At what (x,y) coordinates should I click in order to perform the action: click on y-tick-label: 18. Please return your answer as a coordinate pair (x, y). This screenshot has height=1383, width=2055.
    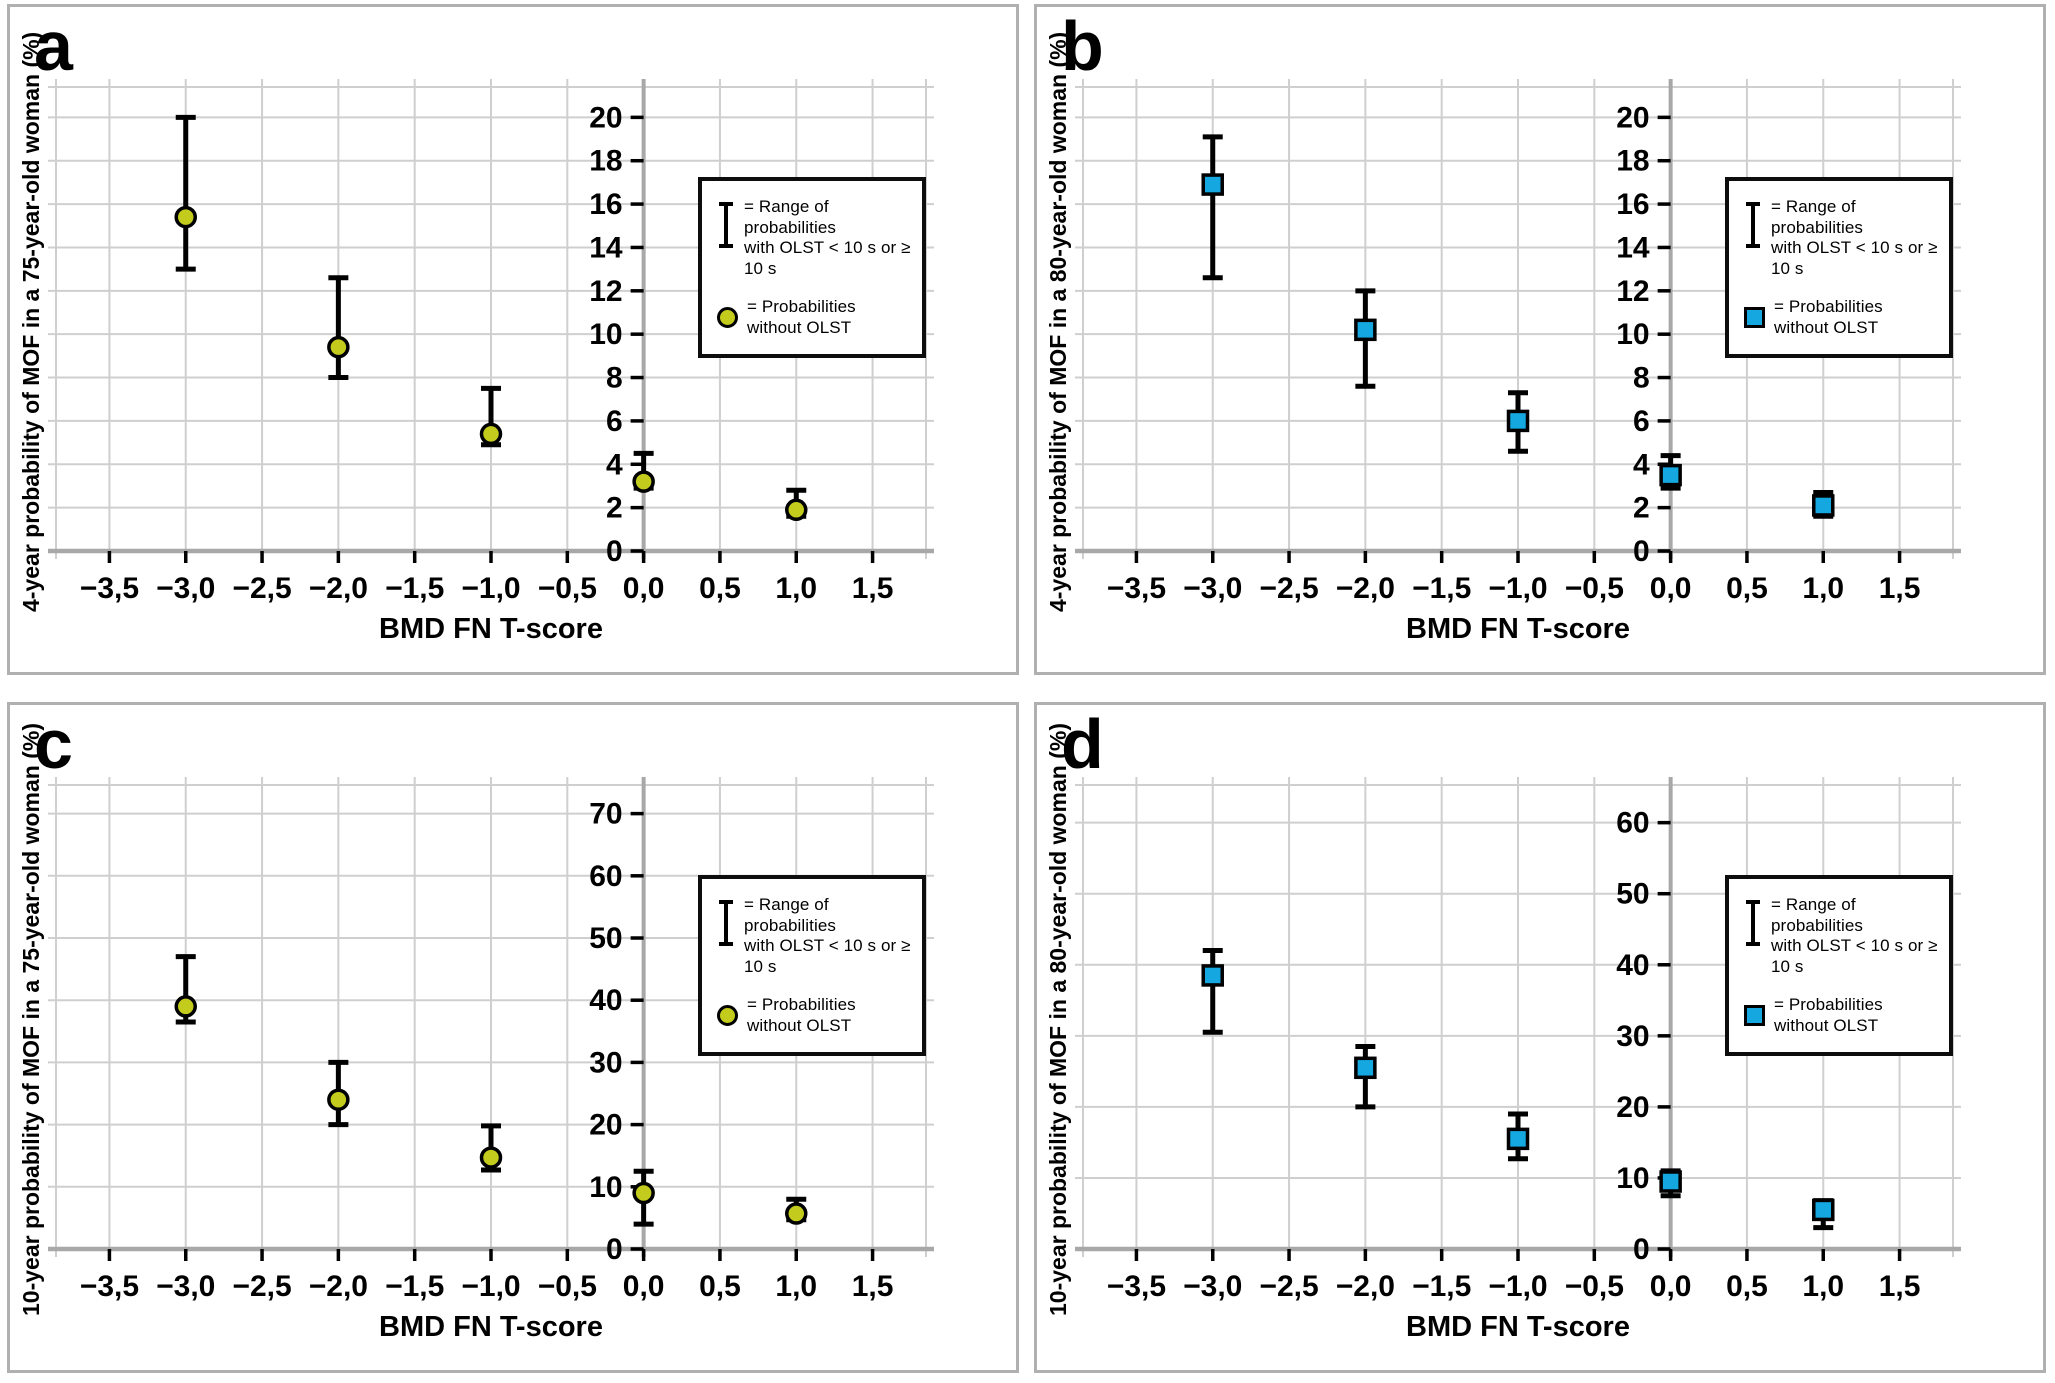
    Looking at the image, I should click on (605, 161).